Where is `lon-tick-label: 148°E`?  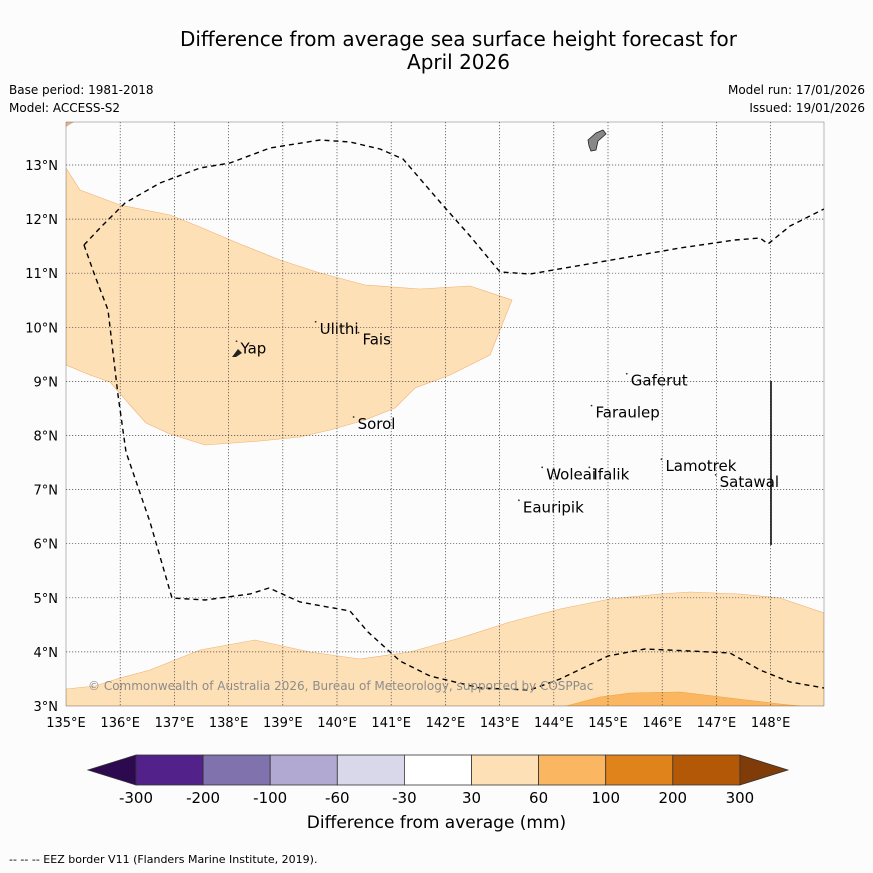 lon-tick-label: 148°E is located at coordinates (771, 723).